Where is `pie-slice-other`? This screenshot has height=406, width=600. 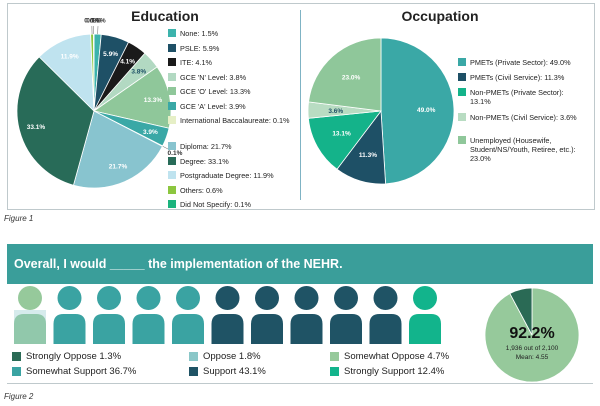
pie-slice-other is located at coordinates (521, 311).